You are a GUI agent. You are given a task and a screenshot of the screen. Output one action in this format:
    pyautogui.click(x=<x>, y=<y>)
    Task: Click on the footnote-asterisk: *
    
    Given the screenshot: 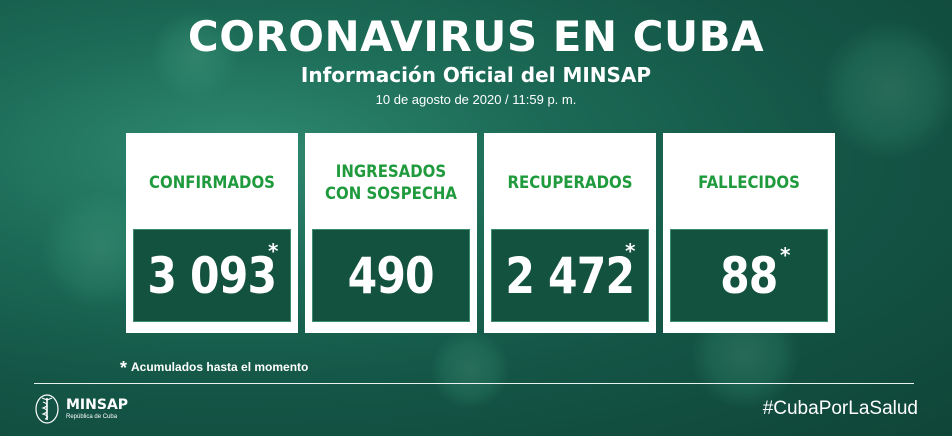 What is the action you would take?
    pyautogui.click(x=124, y=368)
    